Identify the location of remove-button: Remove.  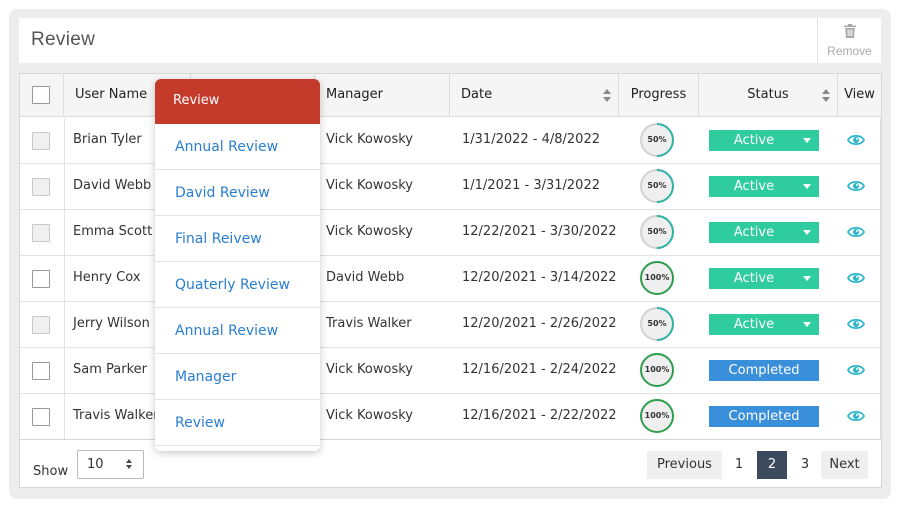
(849, 40).